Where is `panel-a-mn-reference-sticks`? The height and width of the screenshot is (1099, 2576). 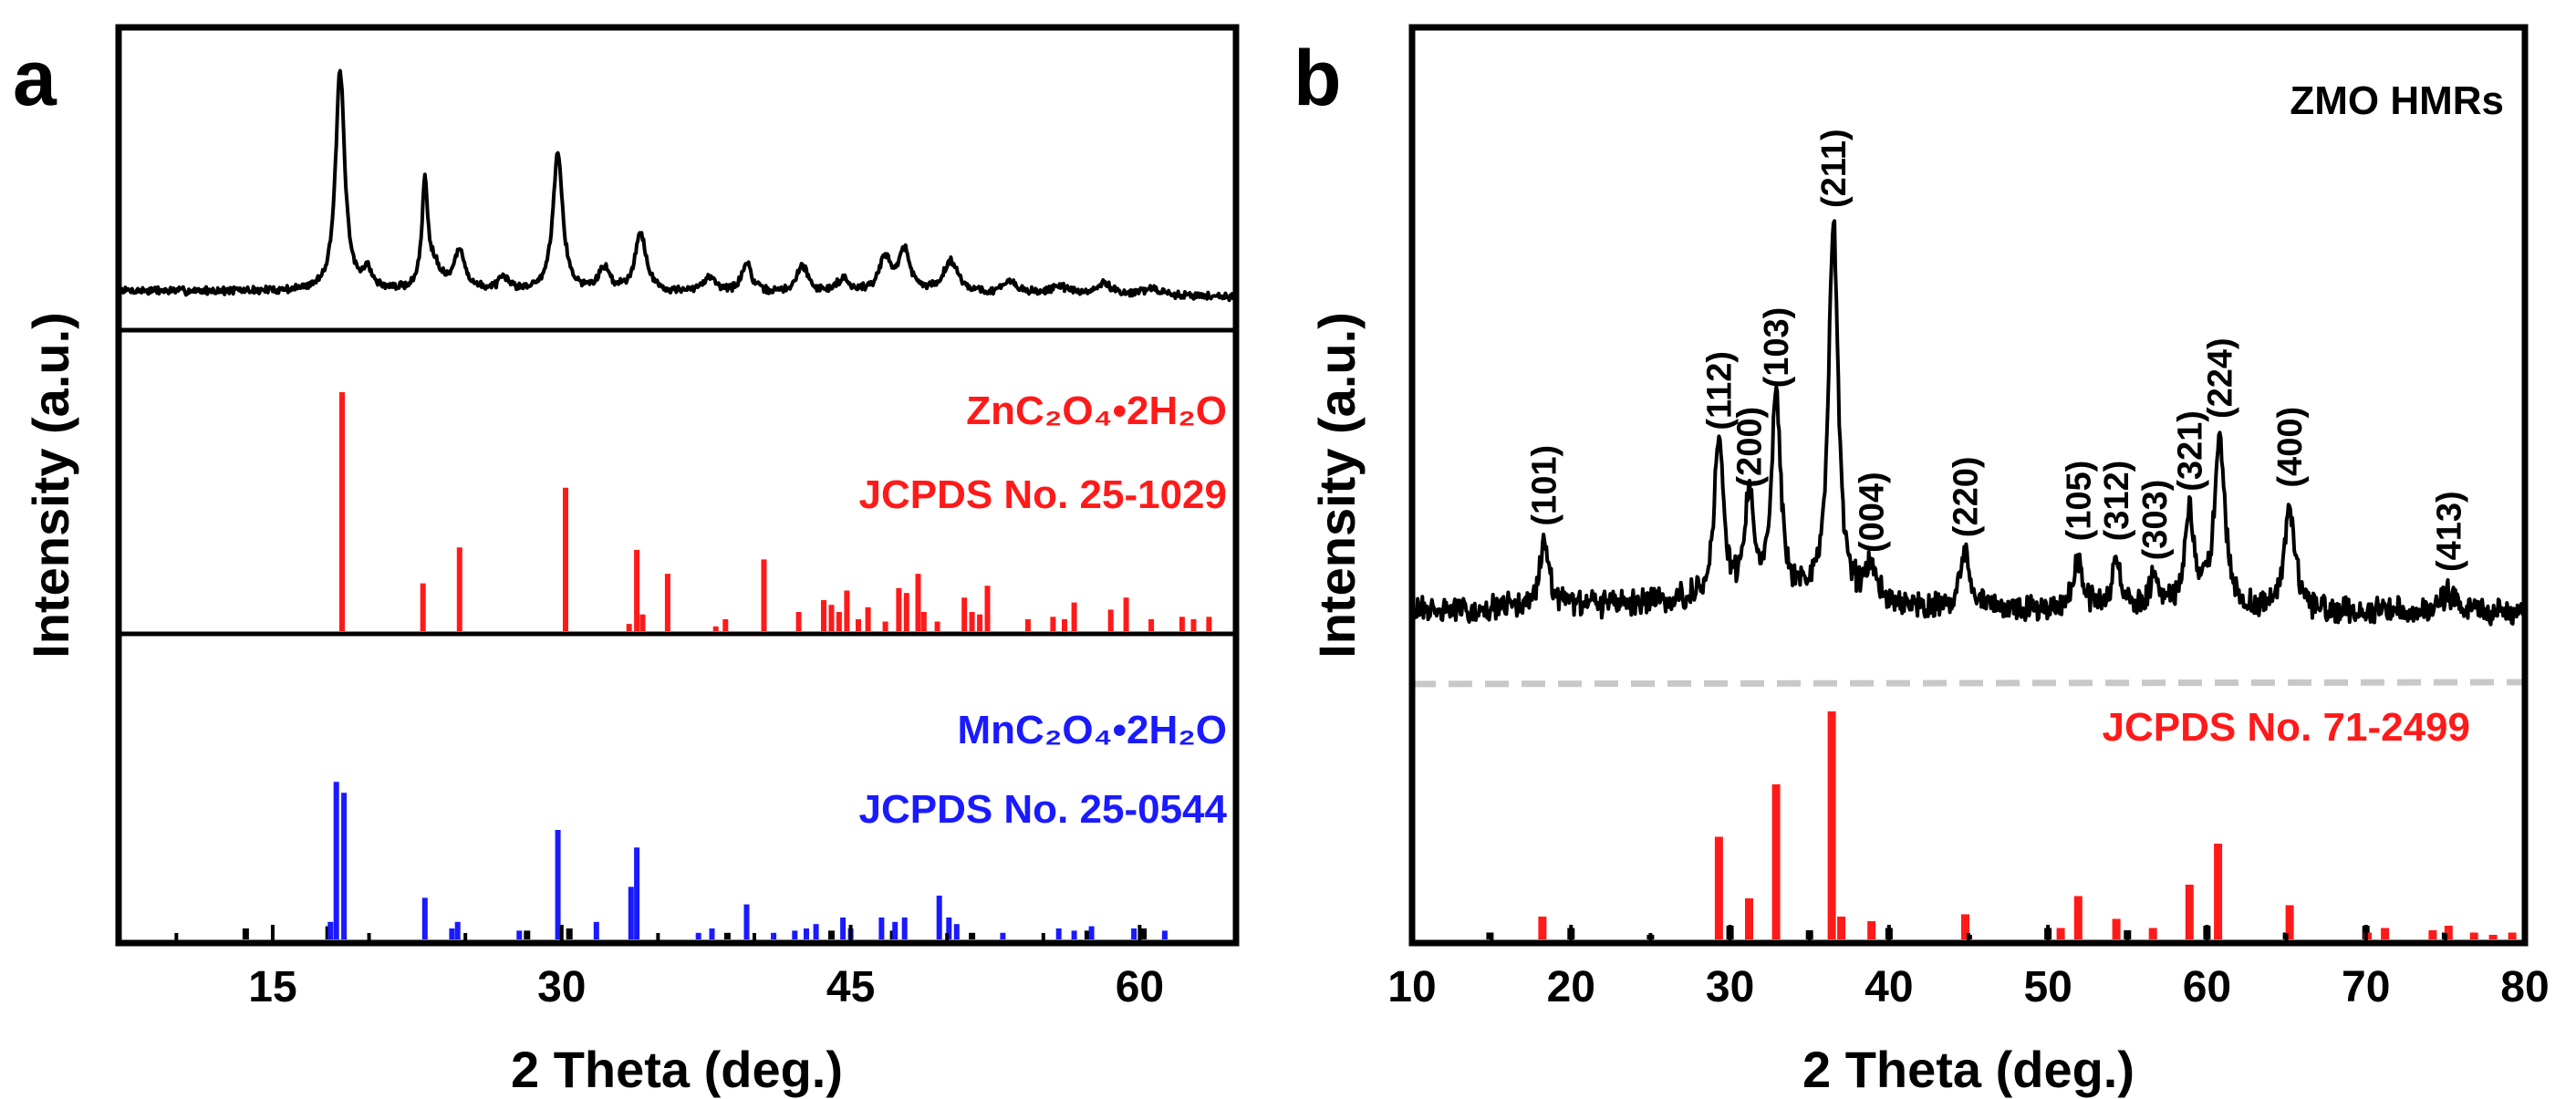
panel-a-mn-reference-sticks is located at coordinates (705, 860).